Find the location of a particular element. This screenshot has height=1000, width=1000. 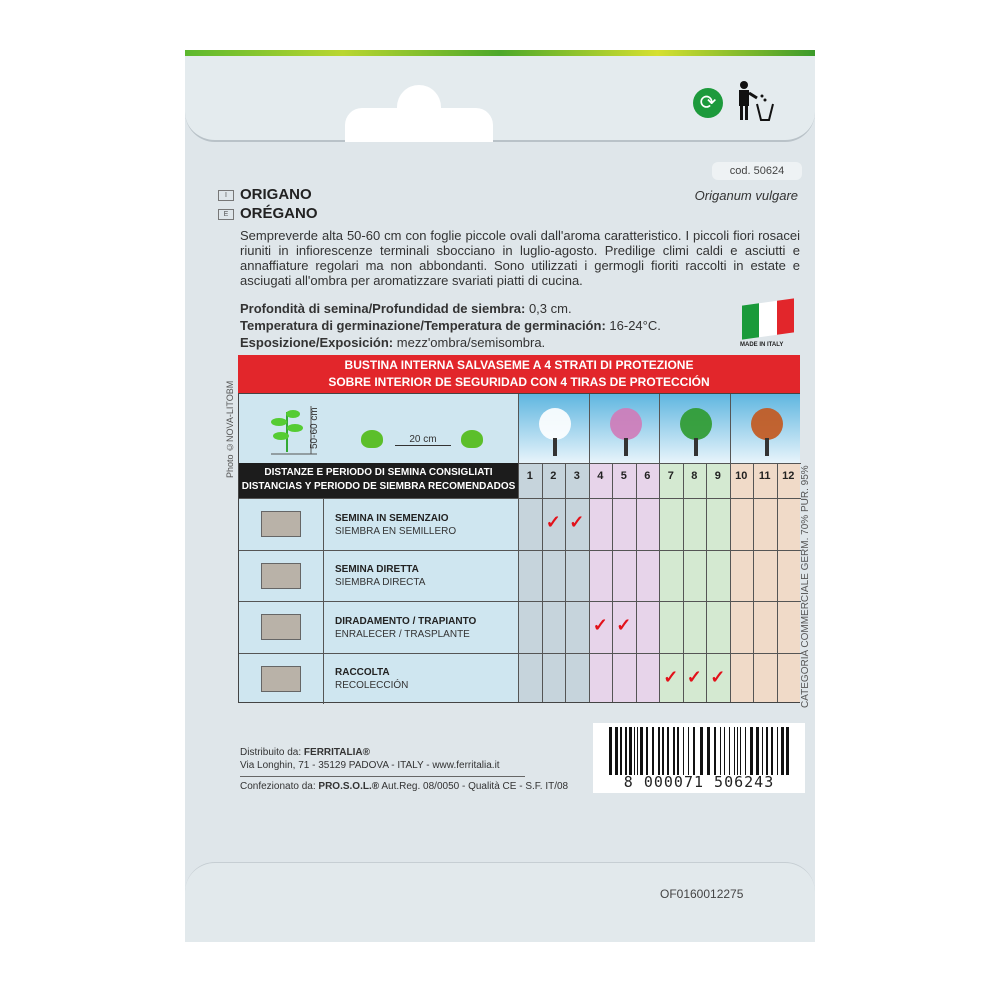

title-italian: ORIGANO is located at coordinates (276, 194).